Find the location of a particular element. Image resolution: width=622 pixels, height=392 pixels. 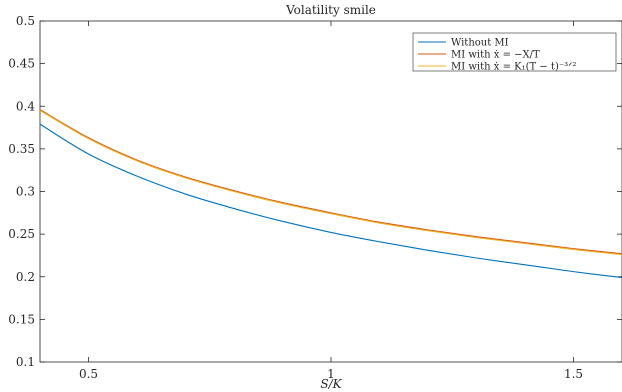

x-tick-label: 1 is located at coordinates (331, 374).